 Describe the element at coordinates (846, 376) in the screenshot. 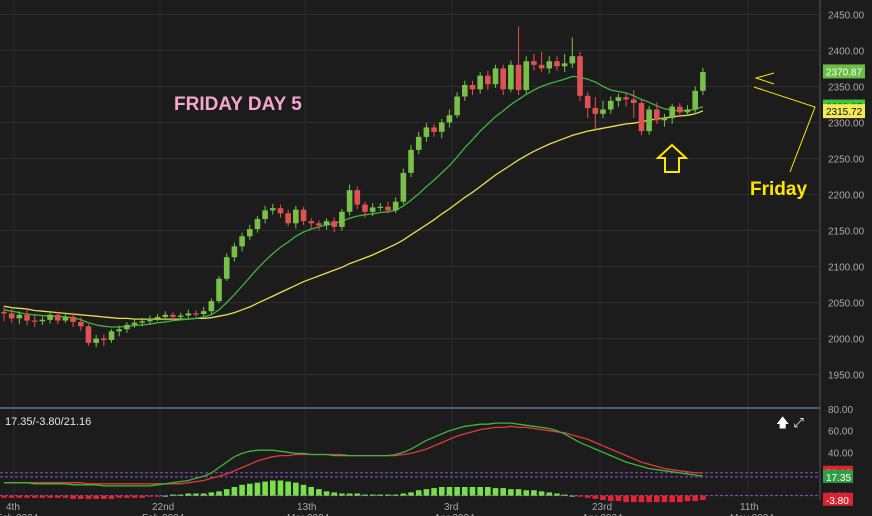

I see `y-tick-label: 1950.00` at that location.